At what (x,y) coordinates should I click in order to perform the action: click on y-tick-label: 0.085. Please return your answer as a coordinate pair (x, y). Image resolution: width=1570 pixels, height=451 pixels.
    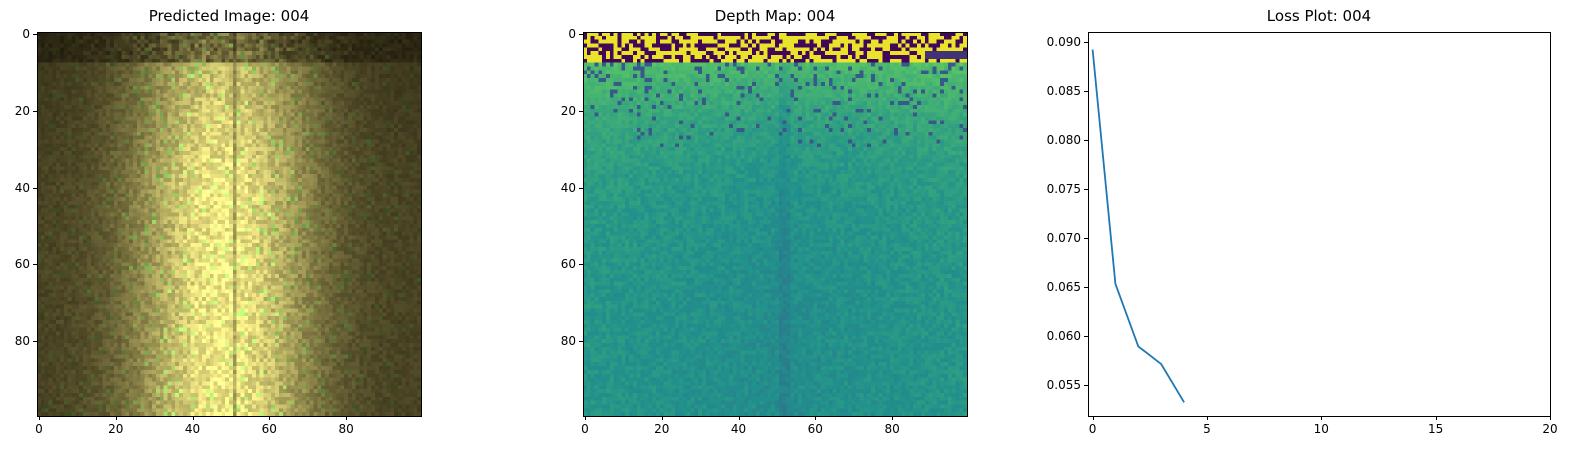
    Looking at the image, I should click on (1063, 90).